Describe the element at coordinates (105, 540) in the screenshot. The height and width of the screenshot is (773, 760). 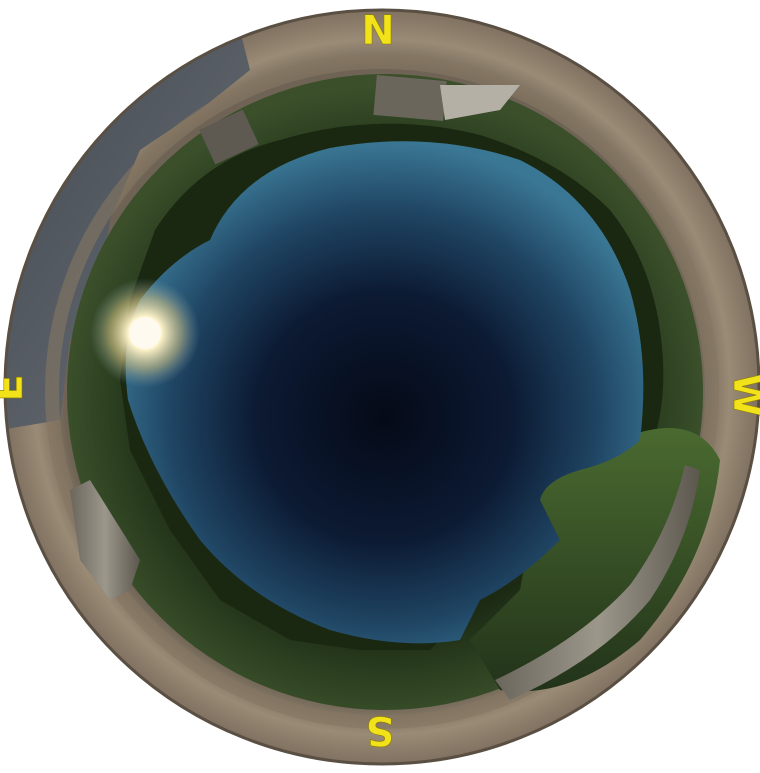
I see `stone-wall-left` at that location.